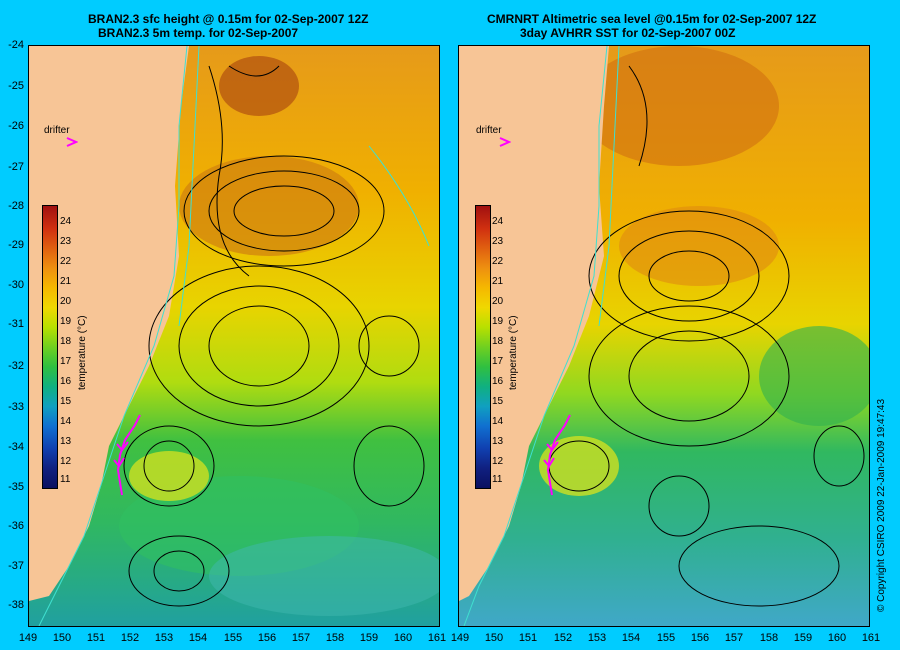 Image resolution: width=900 pixels, height=650 pixels. I want to click on right-colorbar, so click(483, 347).